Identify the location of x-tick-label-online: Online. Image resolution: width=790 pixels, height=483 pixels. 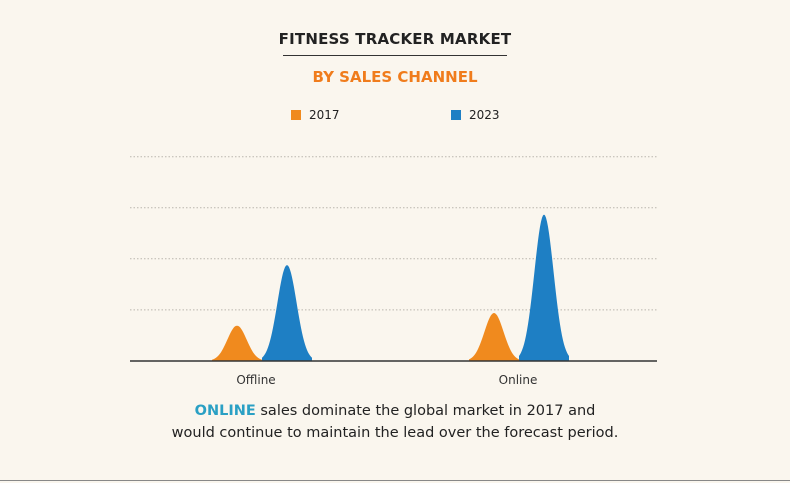
(518, 380).